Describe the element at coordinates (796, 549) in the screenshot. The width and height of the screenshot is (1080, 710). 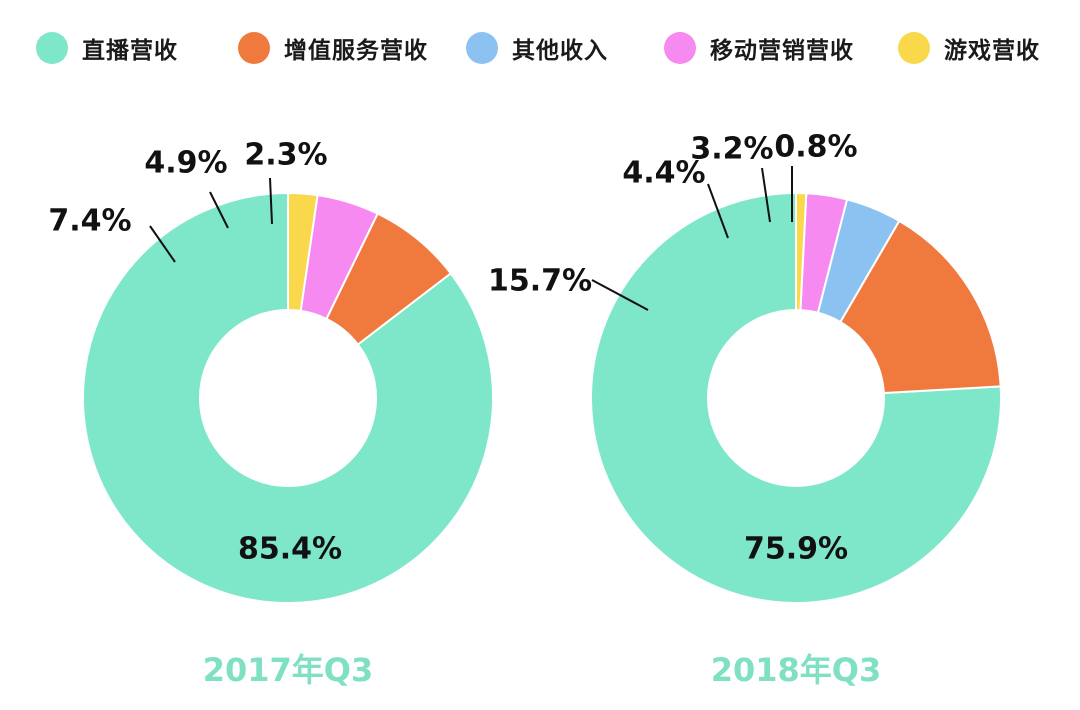
I see `donut-1-label-0: 75.9%` at that location.